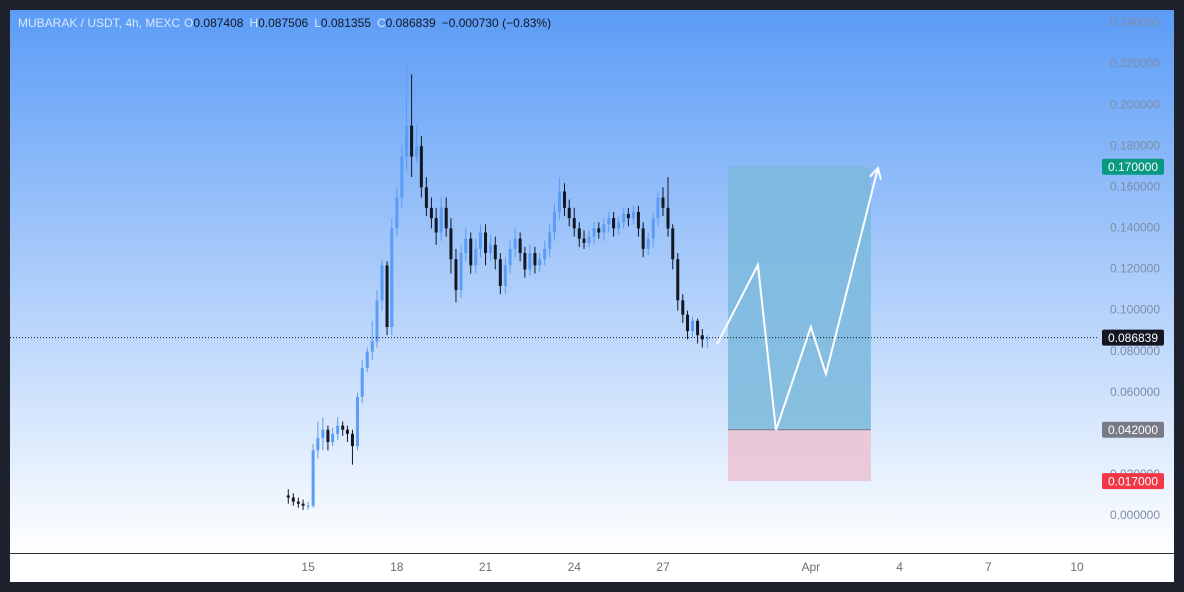 The image size is (1184, 592). I want to click on ohlc-key: H, so click(253, 23).